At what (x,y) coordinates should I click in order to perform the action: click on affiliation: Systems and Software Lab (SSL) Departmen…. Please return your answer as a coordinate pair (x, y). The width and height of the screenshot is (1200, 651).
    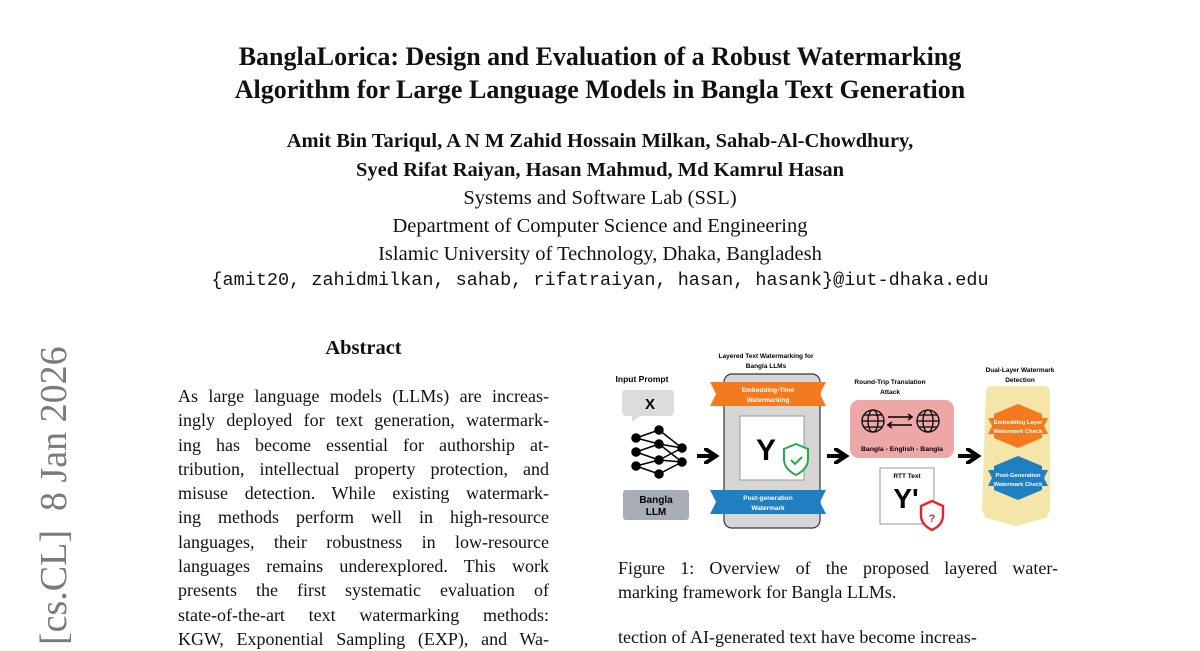
    Looking at the image, I should click on (600, 226).